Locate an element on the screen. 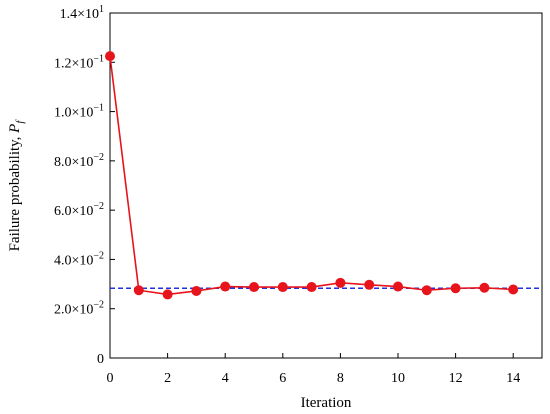 The height and width of the screenshot is (414, 550). y-axis-title: Failure probability, Pf is located at coordinates (16, 185).